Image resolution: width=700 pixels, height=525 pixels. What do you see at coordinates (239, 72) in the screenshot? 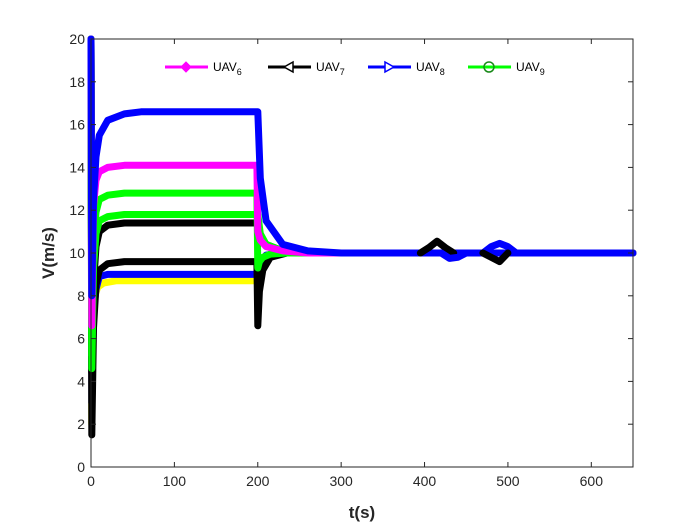
I see `legend-label-subscript: 6` at bounding box center [239, 72].